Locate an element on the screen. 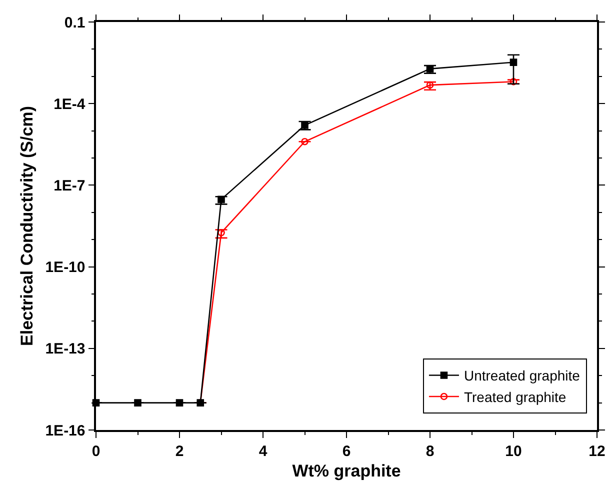 This screenshot has width=611, height=490. y-tick-label: 1E-13 is located at coordinates (65, 349).